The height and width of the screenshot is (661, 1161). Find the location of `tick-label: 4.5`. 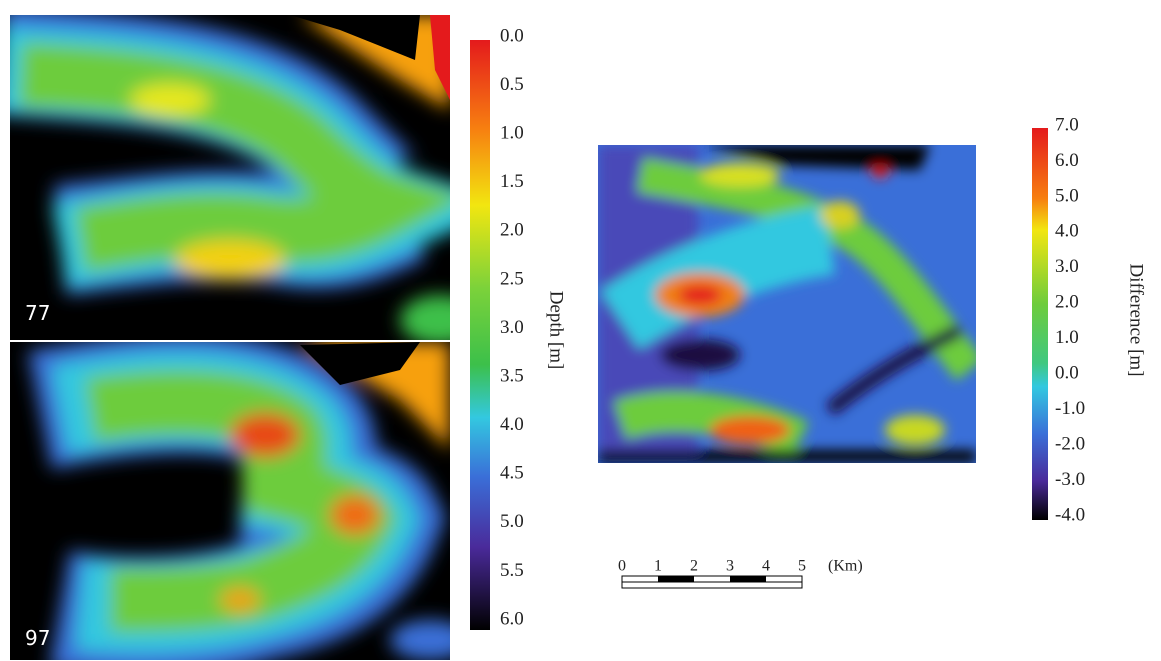

tick-label: 4.5 is located at coordinates (512, 473).